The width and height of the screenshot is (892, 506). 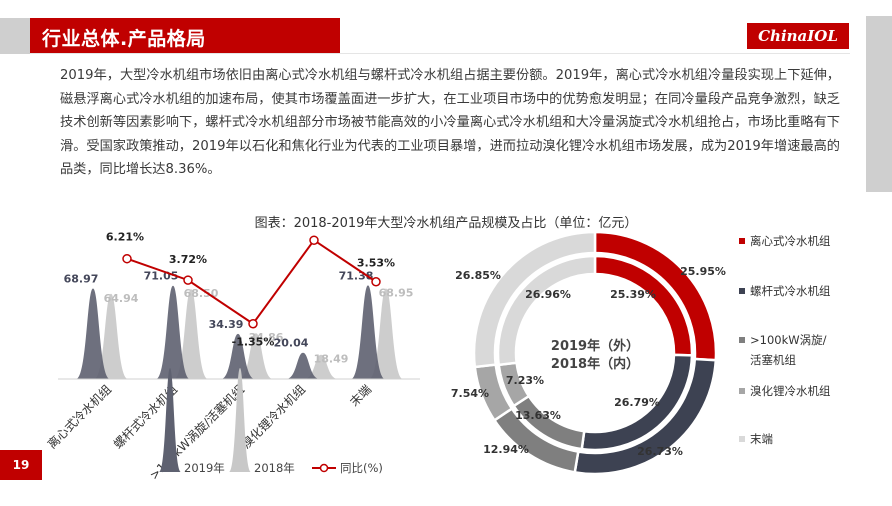 What do you see at coordinates (633, 294) in the screenshot?
I see `inner-label-0: 25.39%` at bounding box center [633, 294].